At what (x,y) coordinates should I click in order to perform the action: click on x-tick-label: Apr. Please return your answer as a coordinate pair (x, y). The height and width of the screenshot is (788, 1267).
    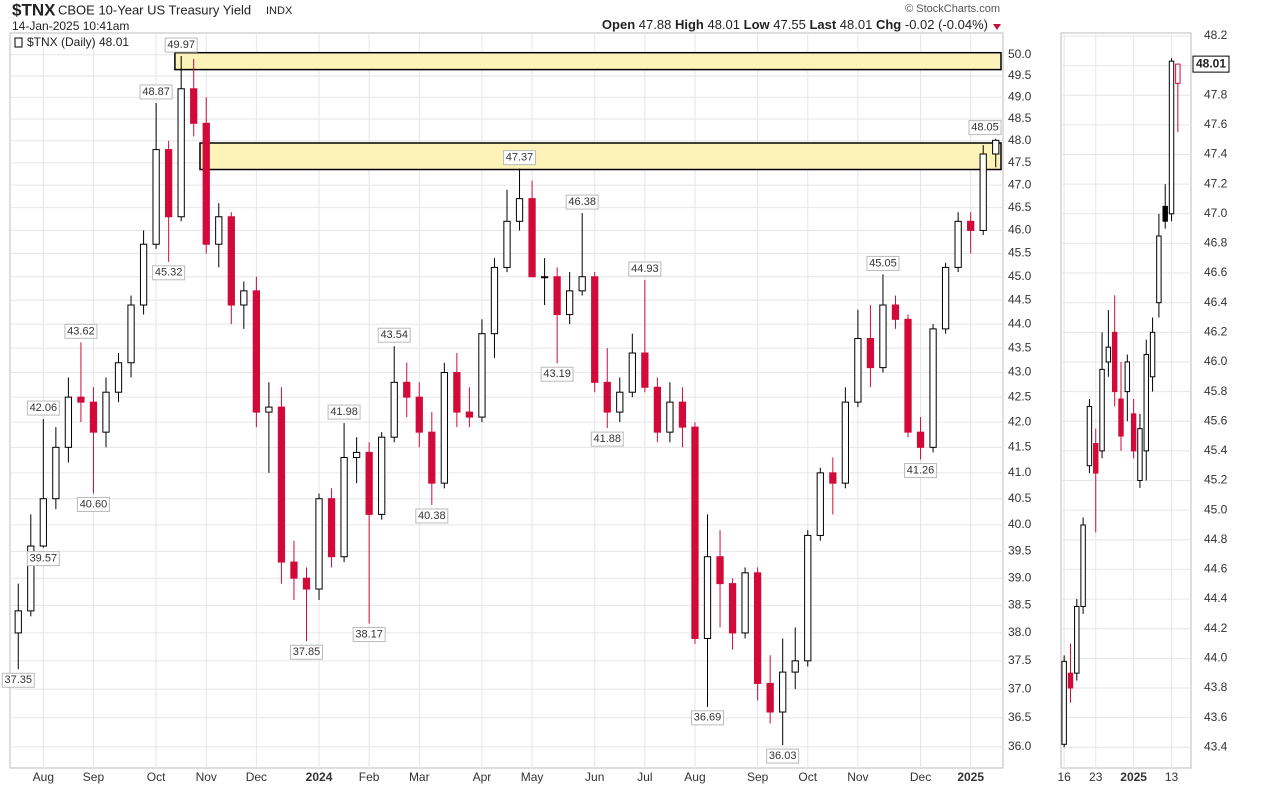
    Looking at the image, I should click on (482, 777).